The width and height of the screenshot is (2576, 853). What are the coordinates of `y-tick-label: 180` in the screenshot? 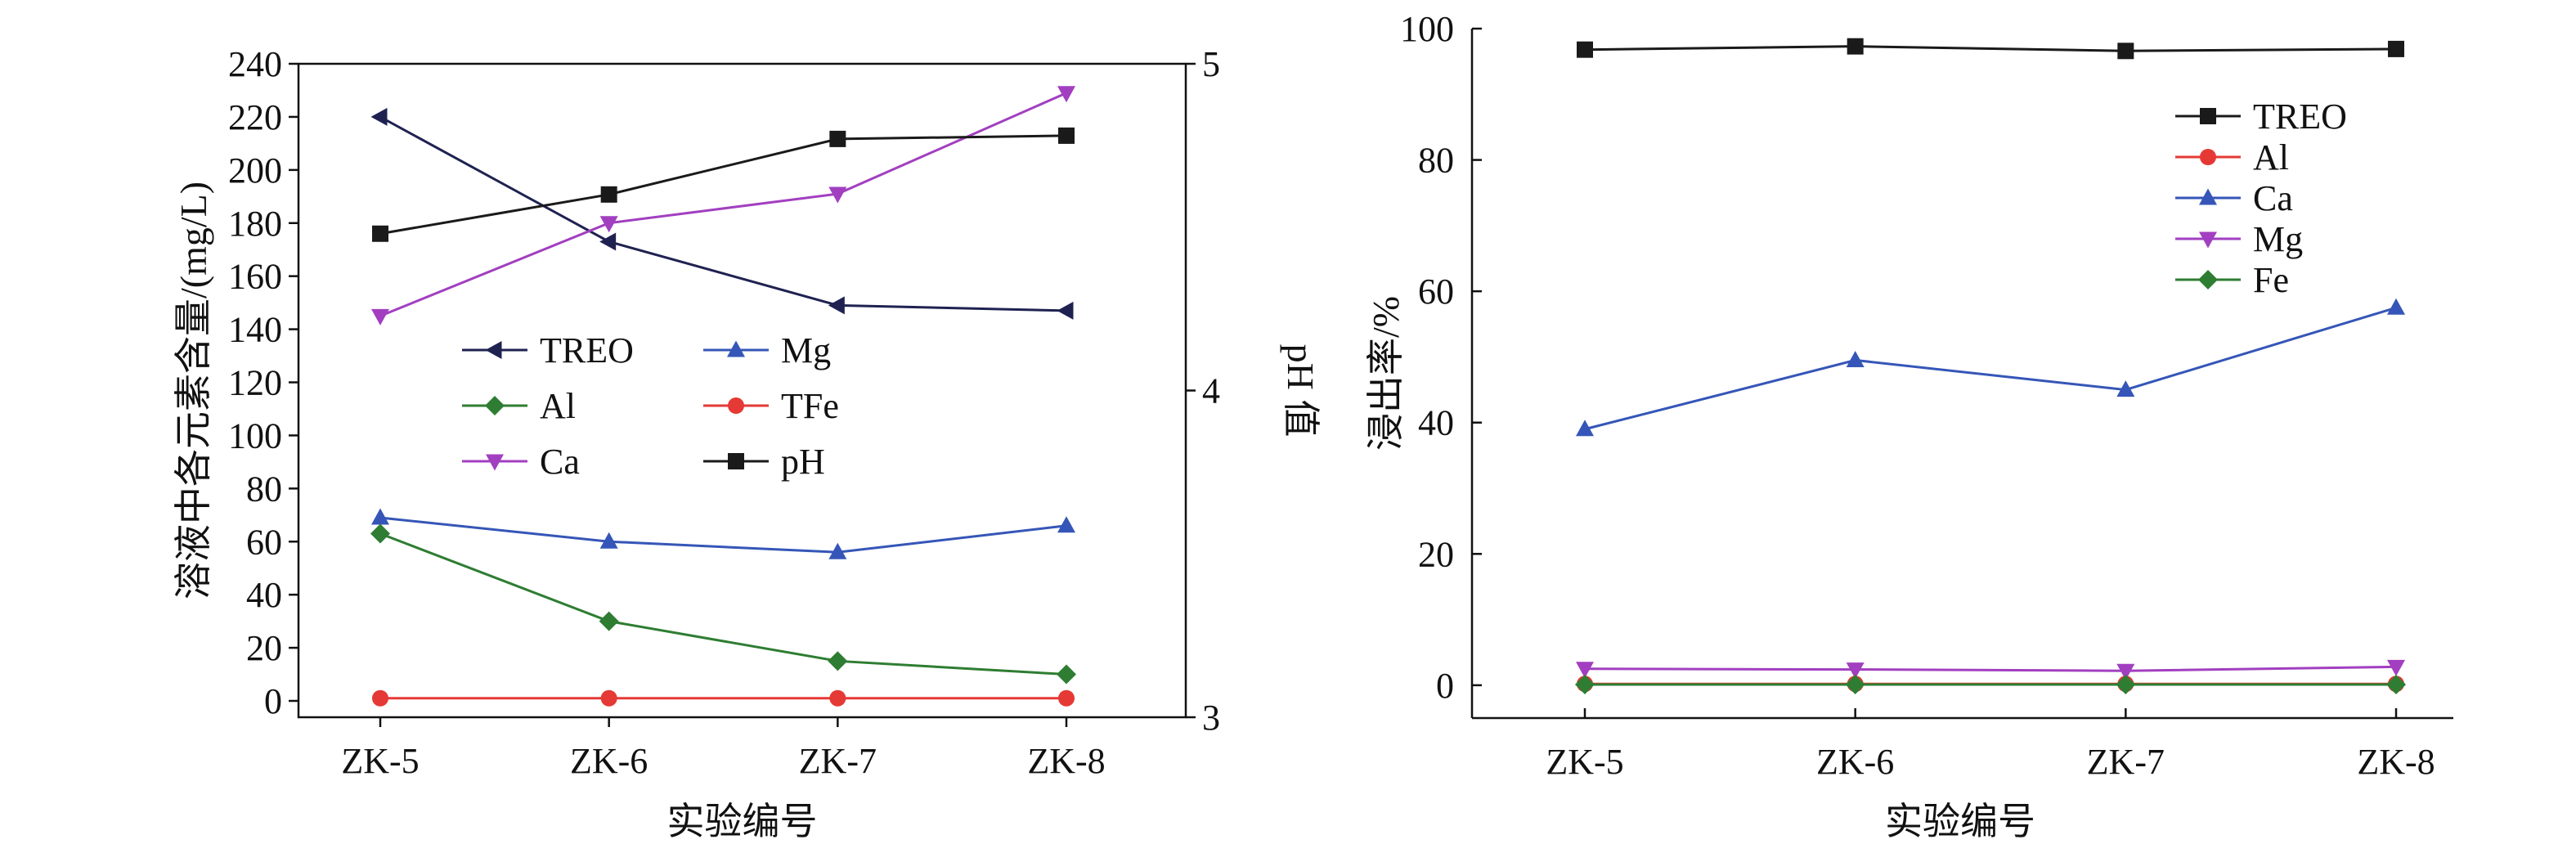 It's located at (255, 224).